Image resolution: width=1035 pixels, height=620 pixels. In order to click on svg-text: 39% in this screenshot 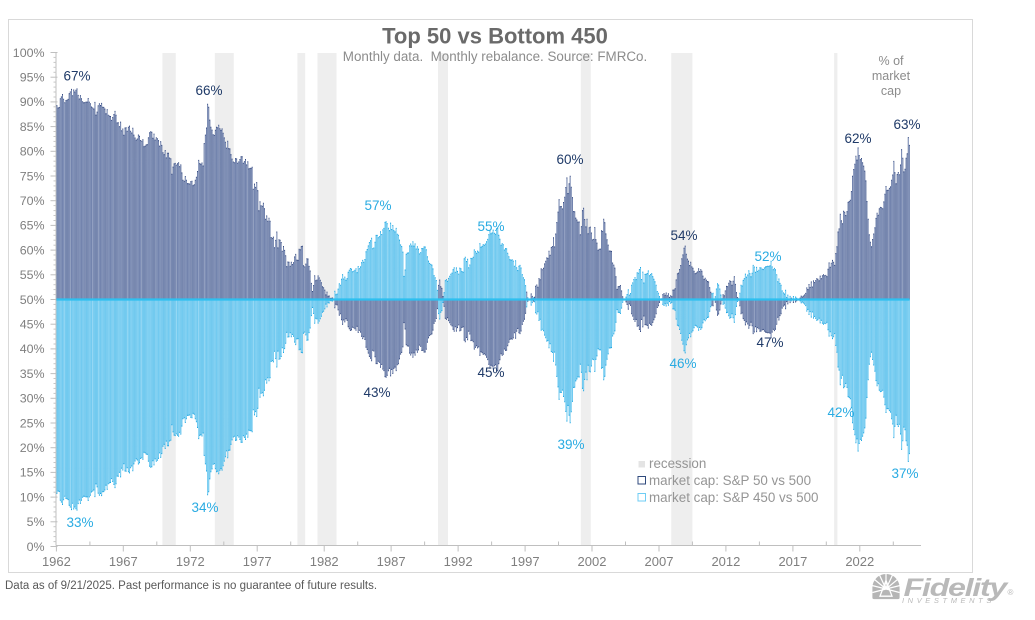, I will do `click(570, 444)`.